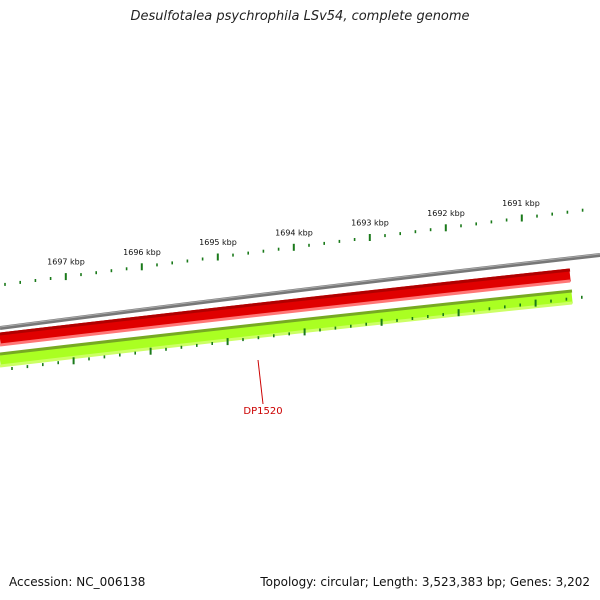 The height and width of the screenshot is (600, 600). Describe the element at coordinates (218, 242) in the screenshot. I see `tick-label: 1695 kbp` at that location.